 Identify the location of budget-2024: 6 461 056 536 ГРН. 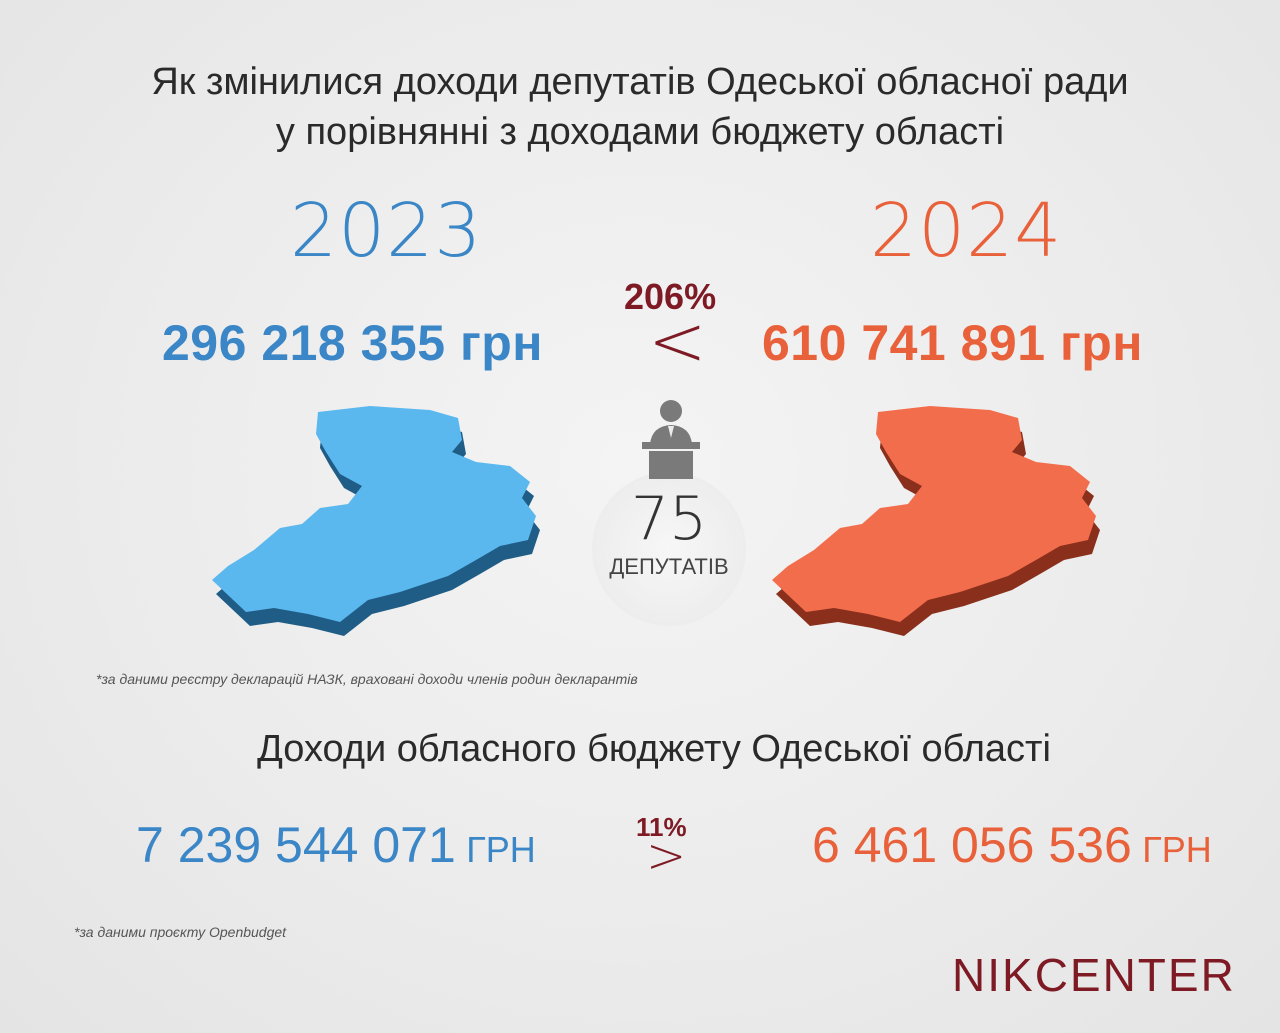
(1012, 845).